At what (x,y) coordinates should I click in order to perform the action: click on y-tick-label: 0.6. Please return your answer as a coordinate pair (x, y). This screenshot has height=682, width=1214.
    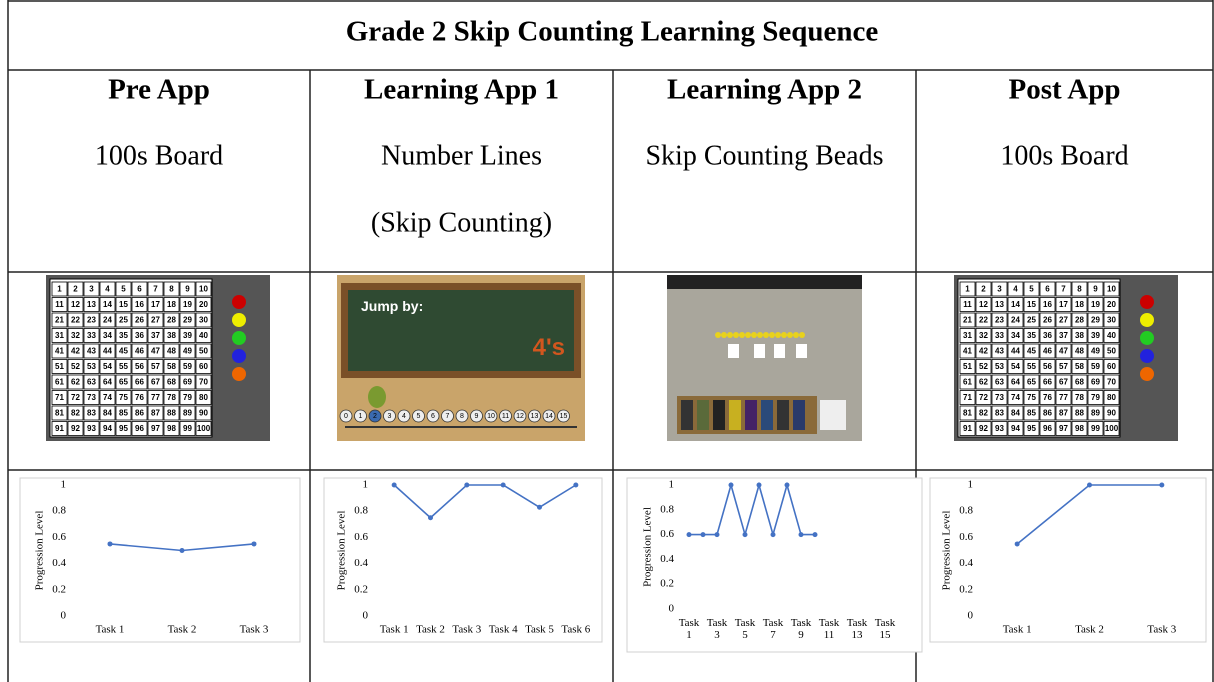
    Looking at the image, I should click on (667, 534).